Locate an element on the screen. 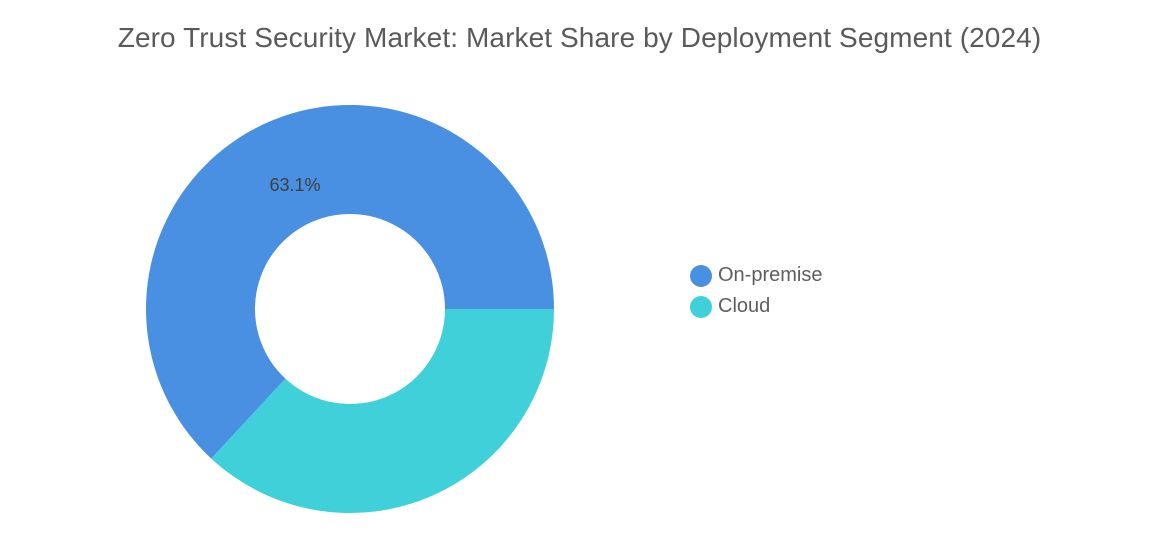 This screenshot has height=535, width=1159. legend-swatch-on-premise is located at coordinates (701, 275).